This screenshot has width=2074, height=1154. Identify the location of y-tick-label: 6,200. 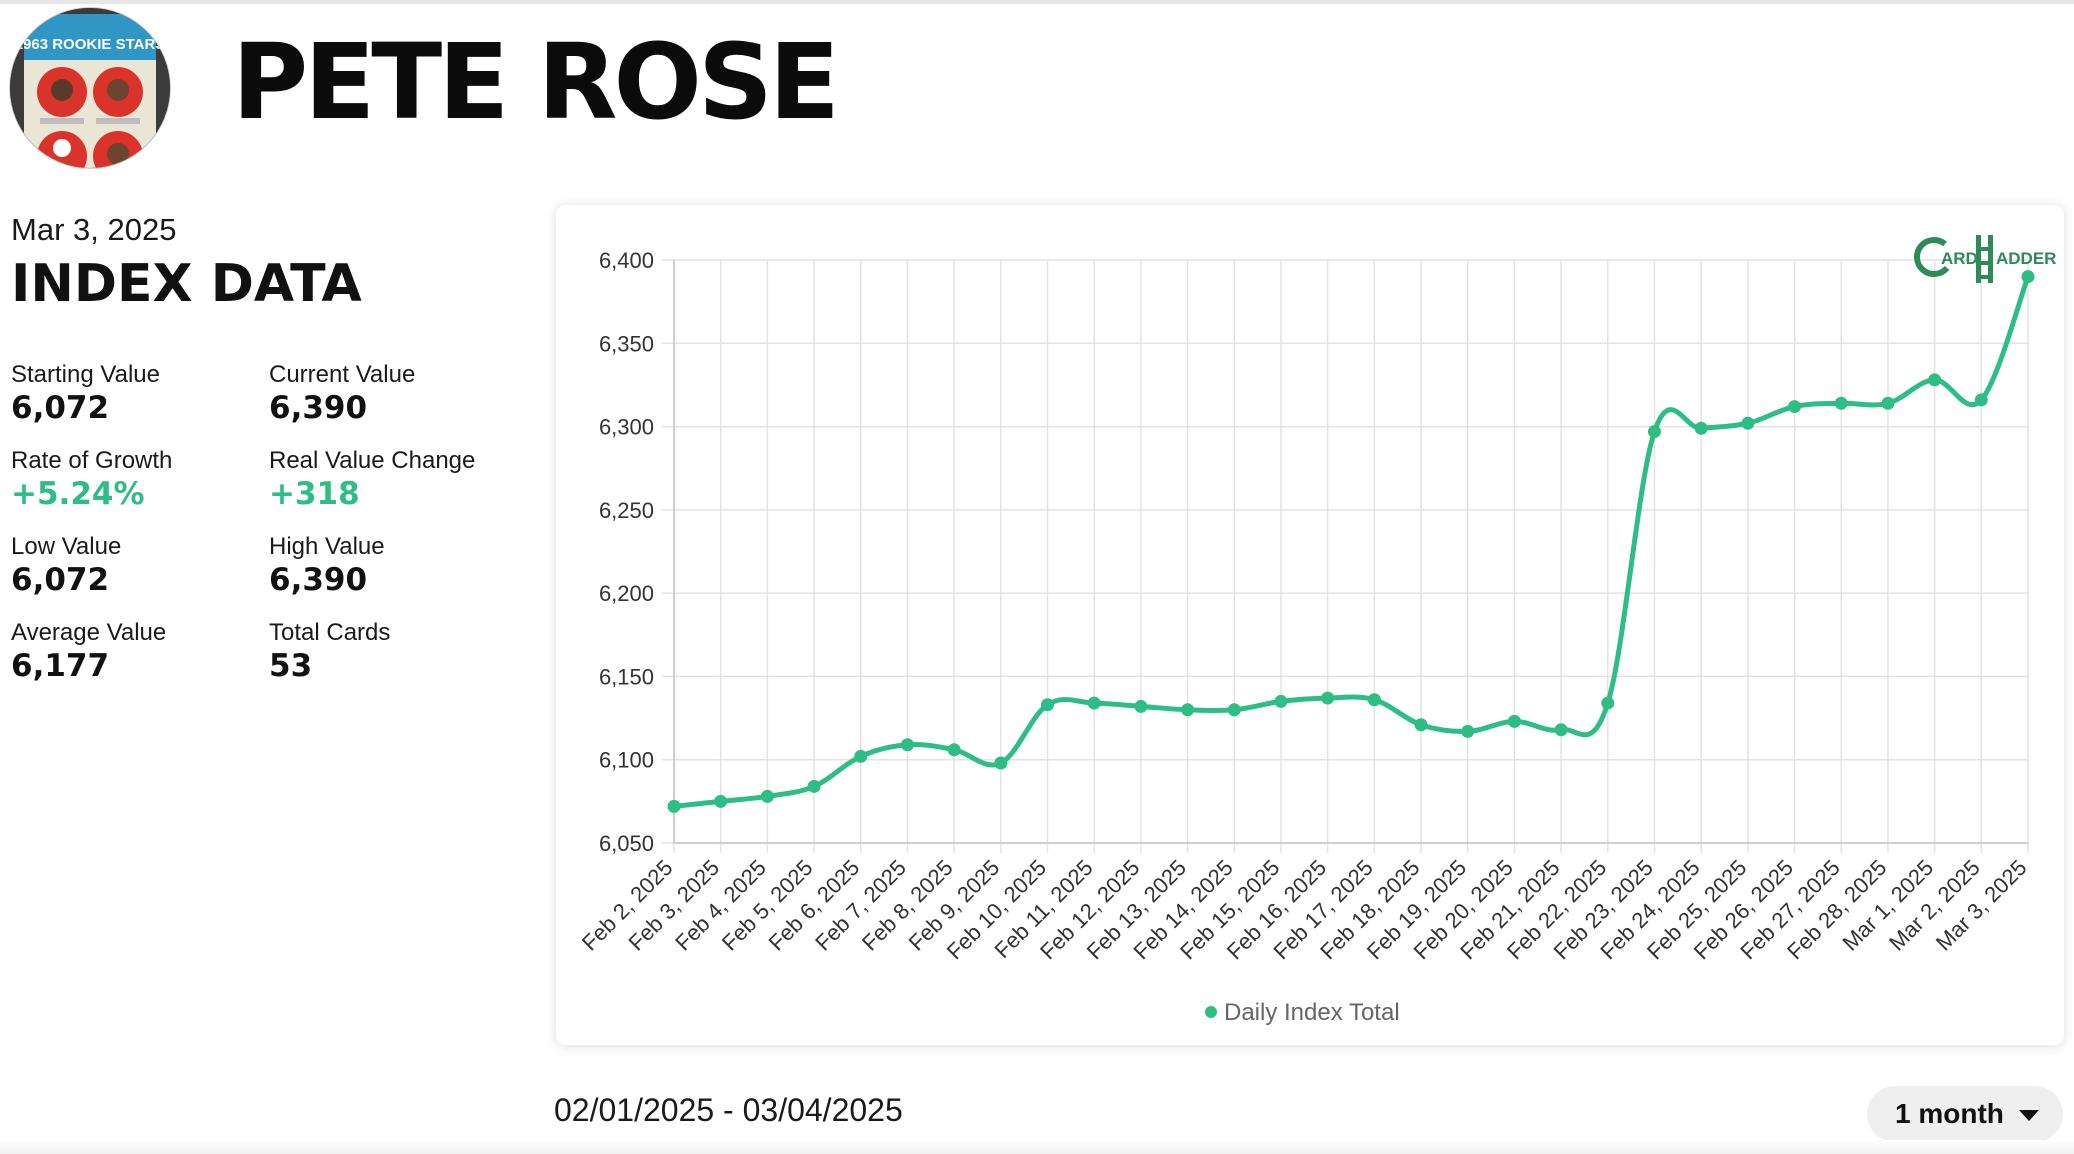
(626, 593).